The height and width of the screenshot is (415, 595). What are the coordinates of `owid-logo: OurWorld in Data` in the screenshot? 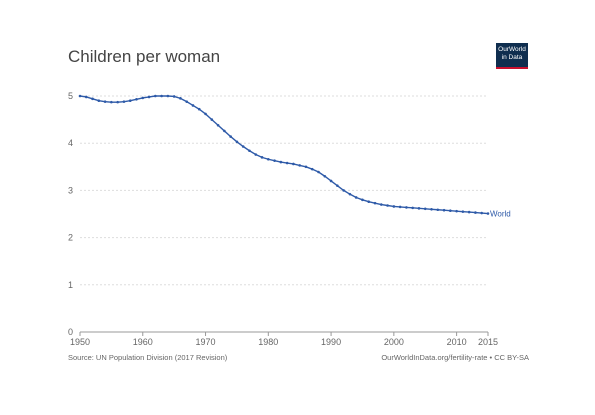 It's located at (512, 56).